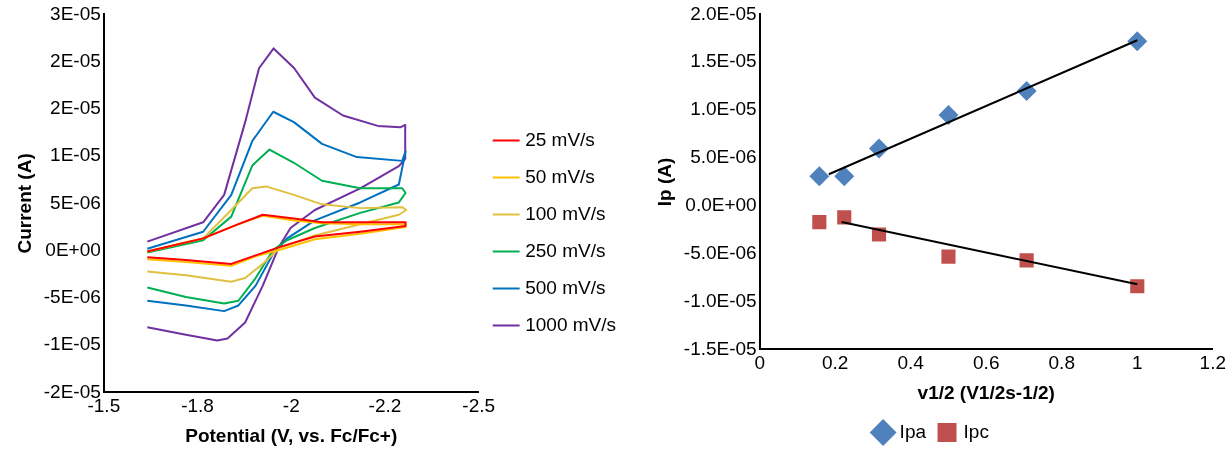  I want to click on y-tick-label: 3E-05, so click(75, 13).